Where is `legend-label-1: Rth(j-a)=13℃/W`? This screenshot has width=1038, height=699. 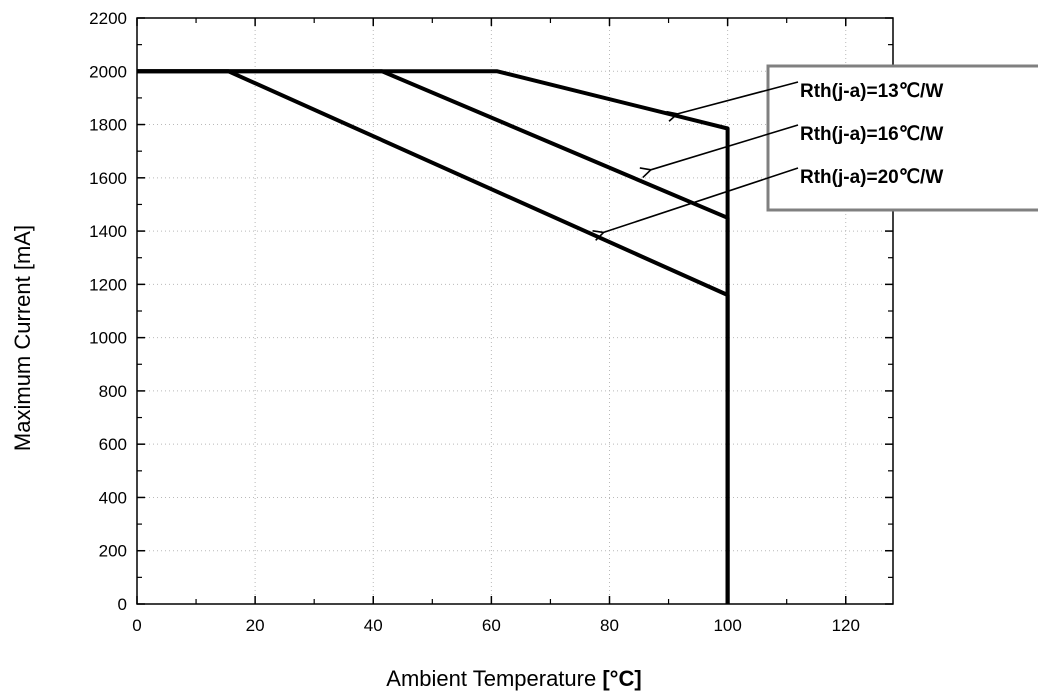
legend-label-1: Rth(j-a)=13℃/W is located at coordinates (871, 91).